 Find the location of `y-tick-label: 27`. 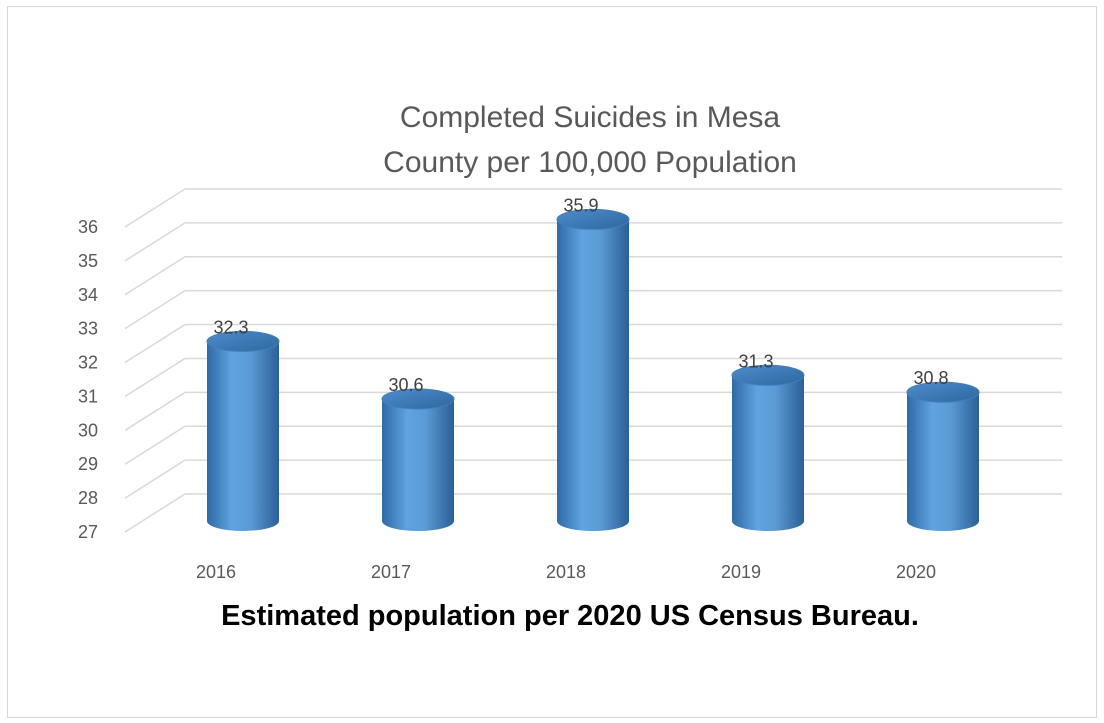

y-tick-label: 27 is located at coordinates (88, 532).